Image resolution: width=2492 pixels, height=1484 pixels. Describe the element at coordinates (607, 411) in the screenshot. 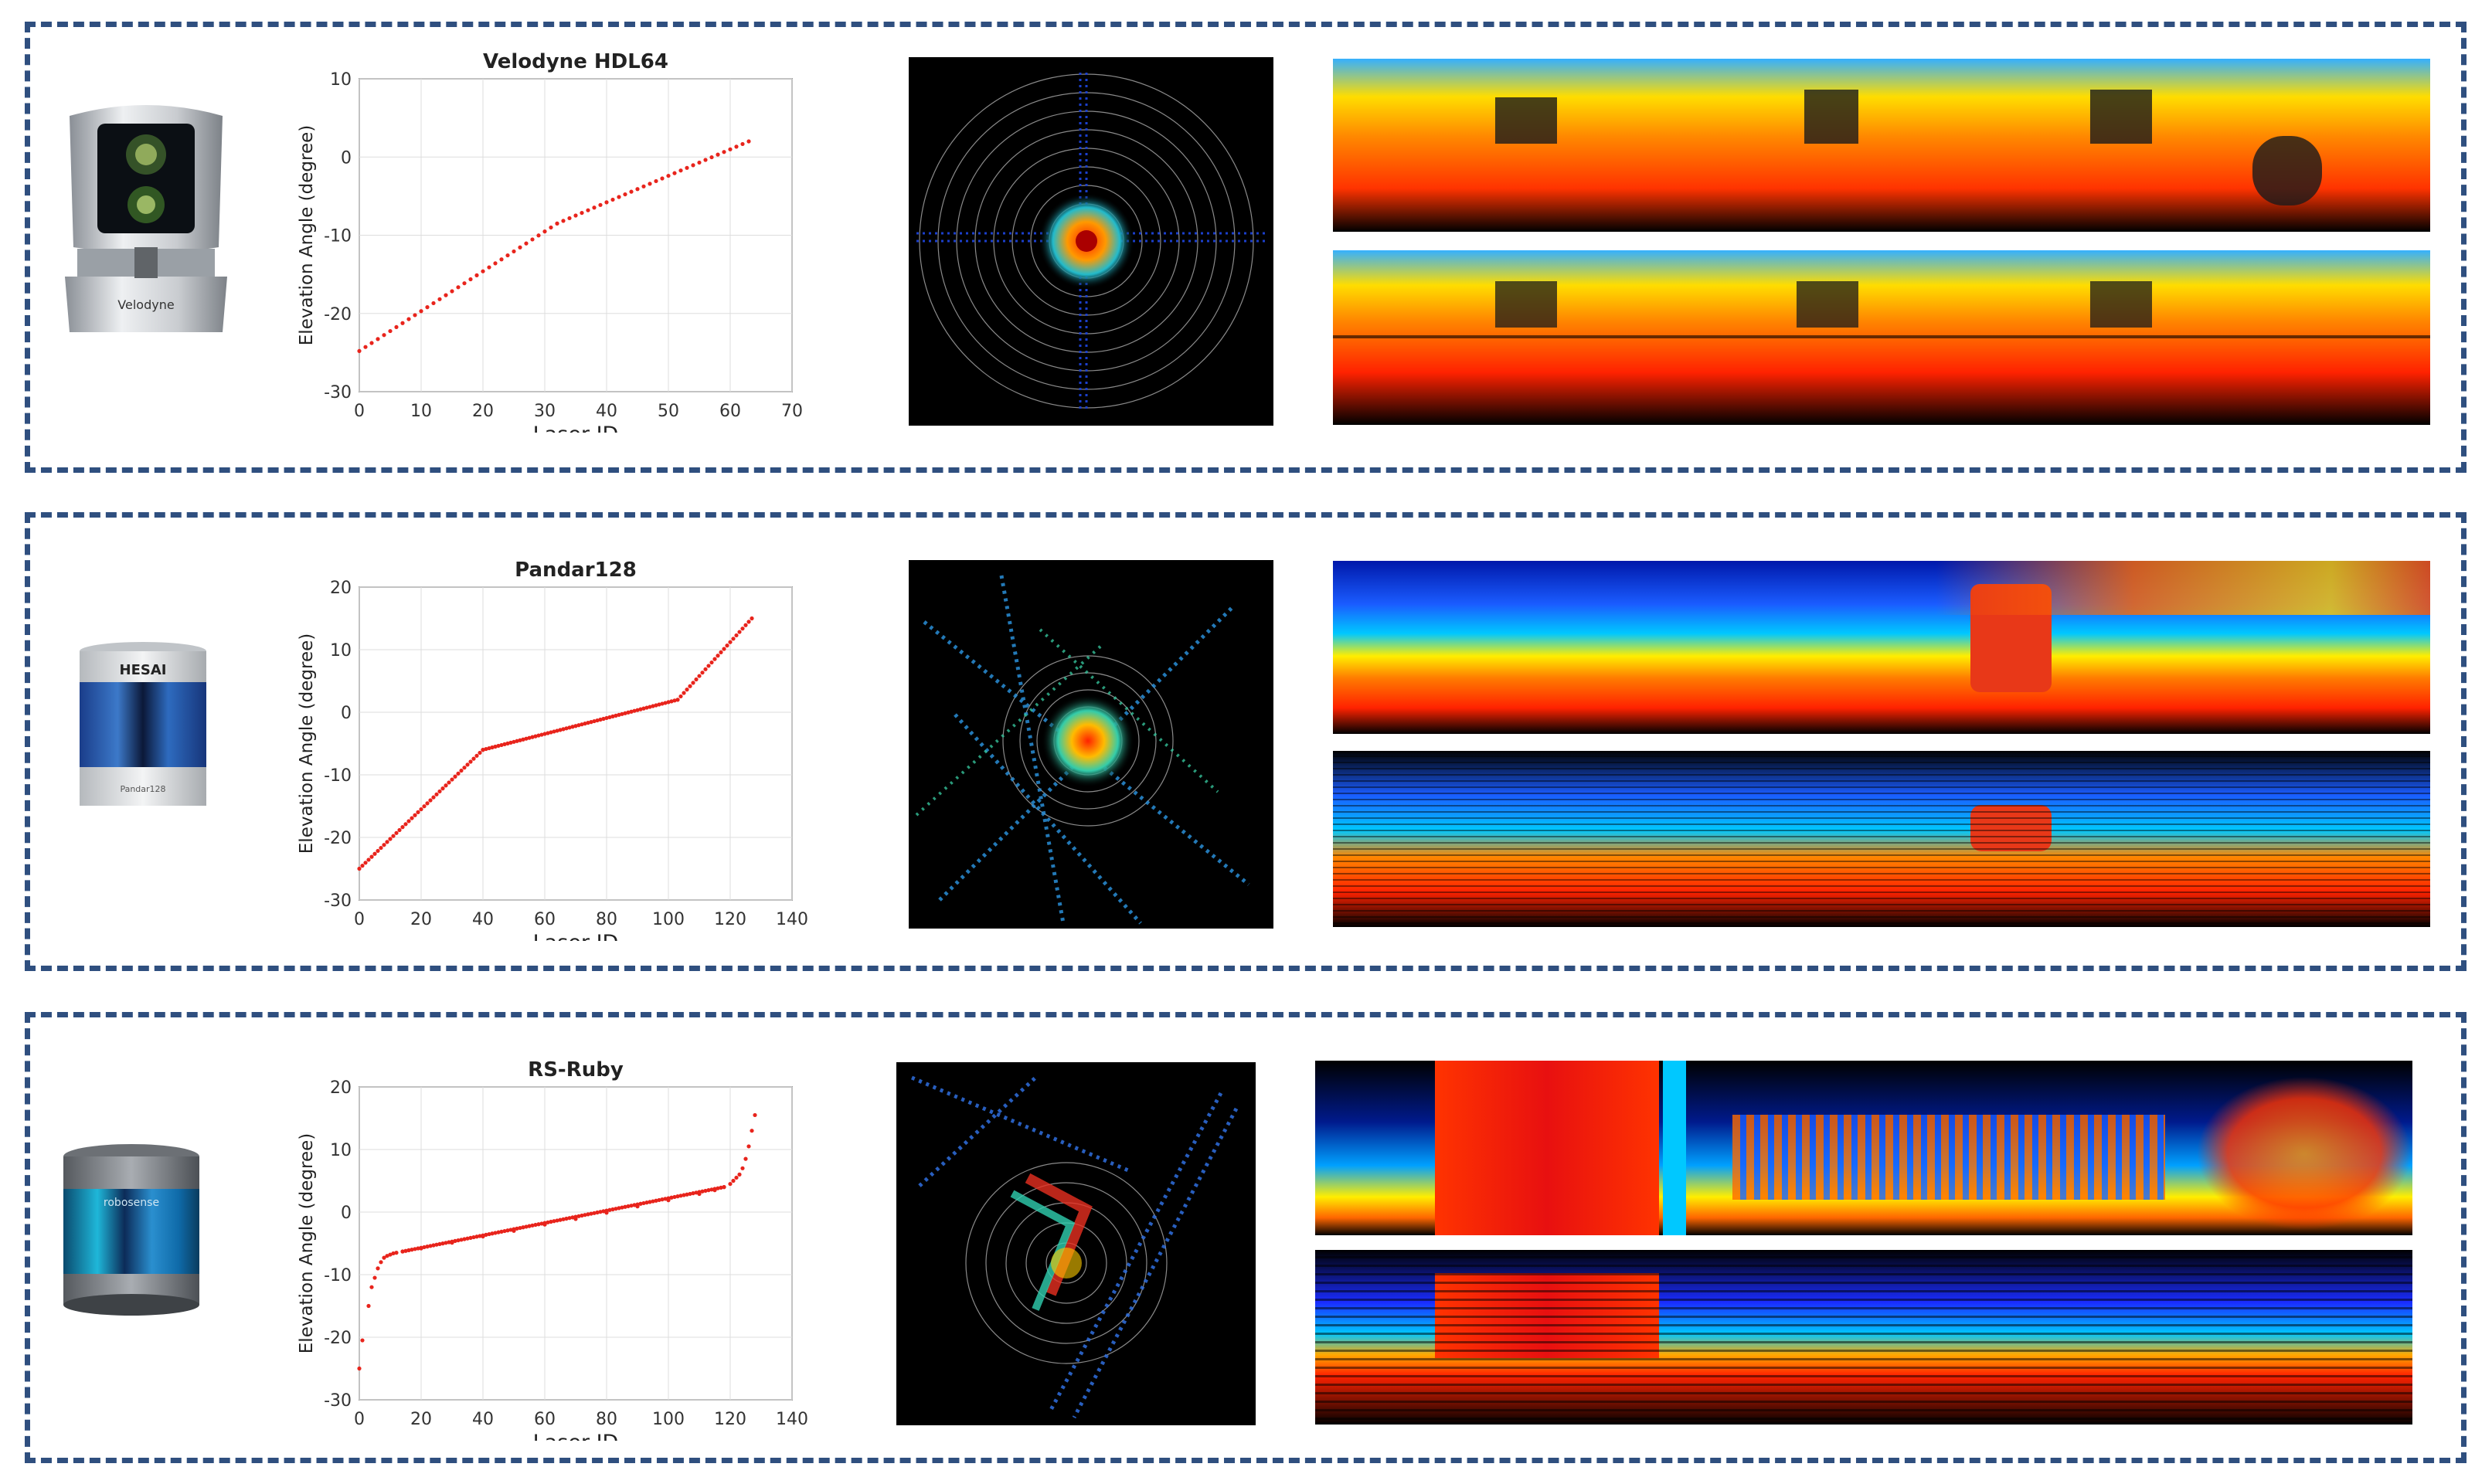

I see `x-tick-label: 40` at that location.